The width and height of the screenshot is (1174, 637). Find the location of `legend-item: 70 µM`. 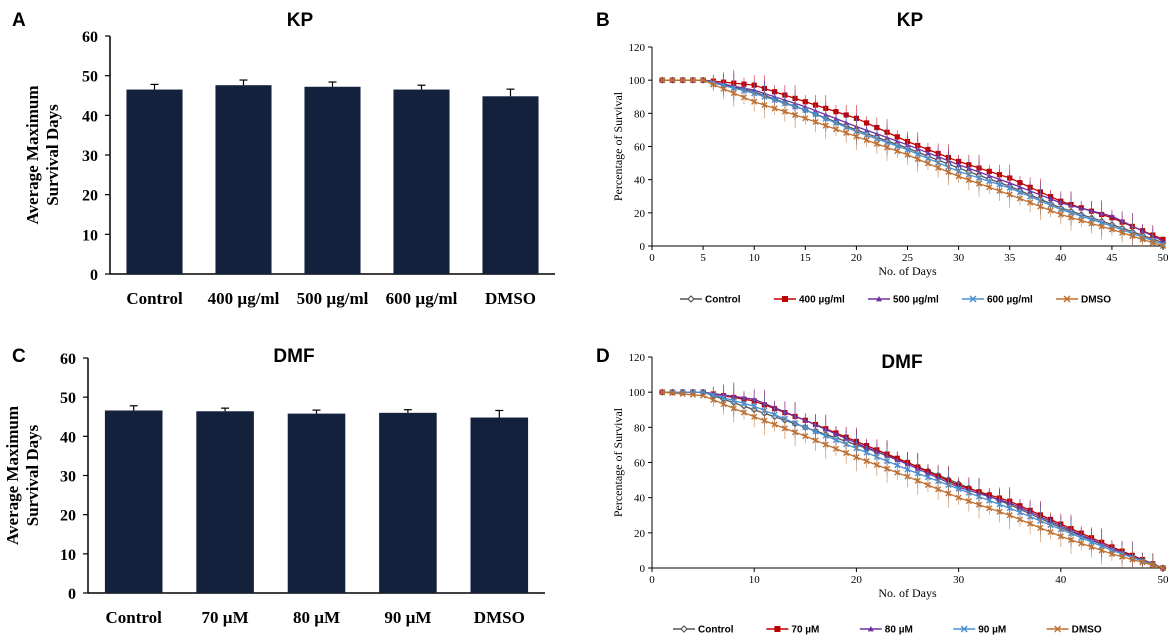

legend-item: 70 µM is located at coordinates (792, 630).